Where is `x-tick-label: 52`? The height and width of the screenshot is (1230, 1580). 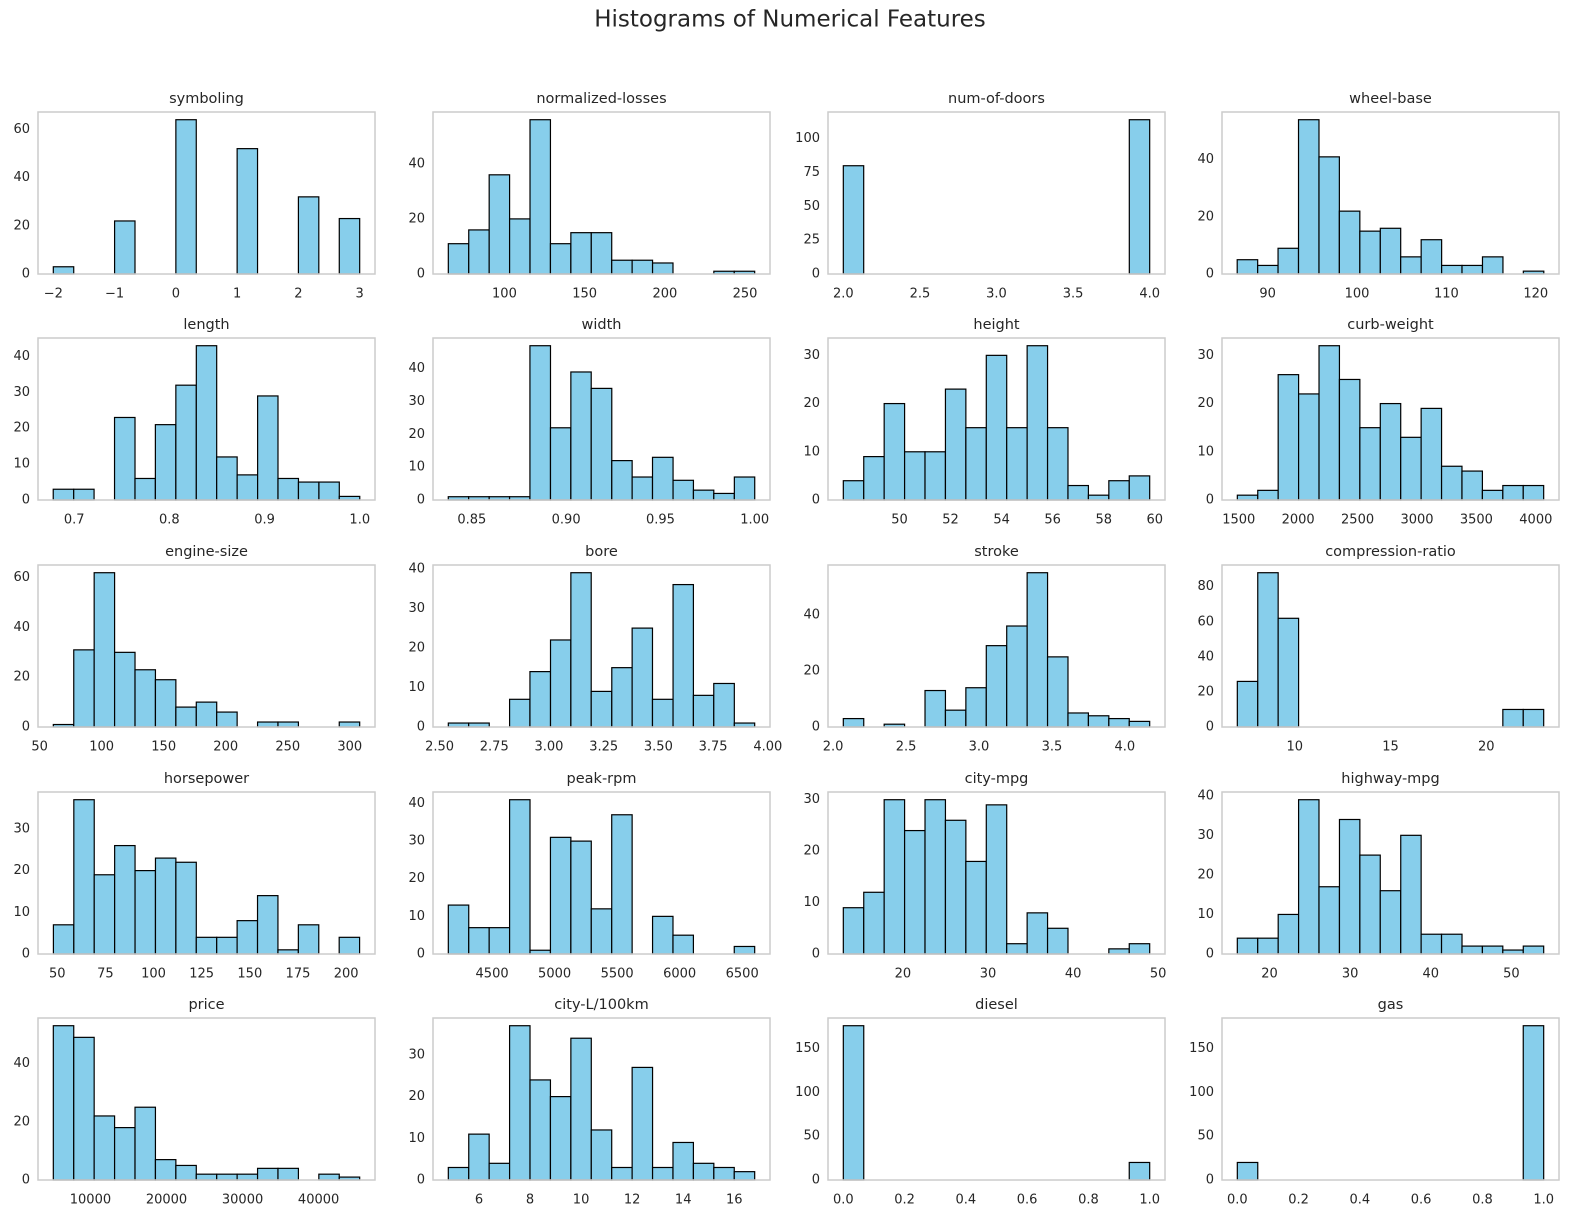 x-tick-label: 52 is located at coordinates (950, 520).